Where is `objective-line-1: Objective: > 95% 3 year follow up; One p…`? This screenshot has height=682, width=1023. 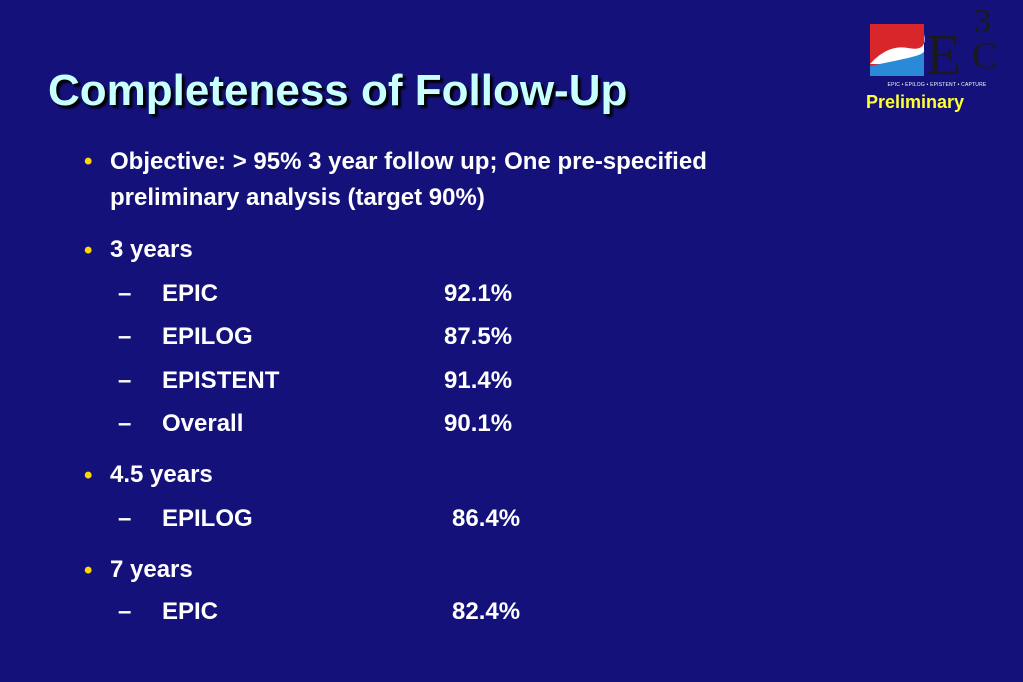 objective-line-1: Objective: > 95% 3 year follow up; One p… is located at coordinates (408, 161).